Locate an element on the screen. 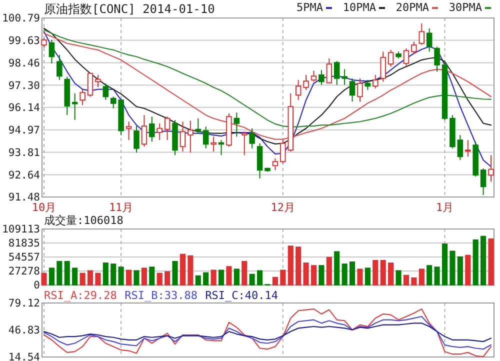  text: RSI_B:33.88 is located at coordinates (161, 295).